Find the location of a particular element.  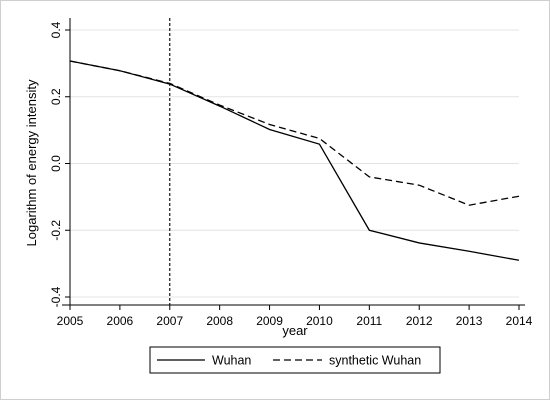

y-tick-label: 0.2 is located at coordinates (56, 96).